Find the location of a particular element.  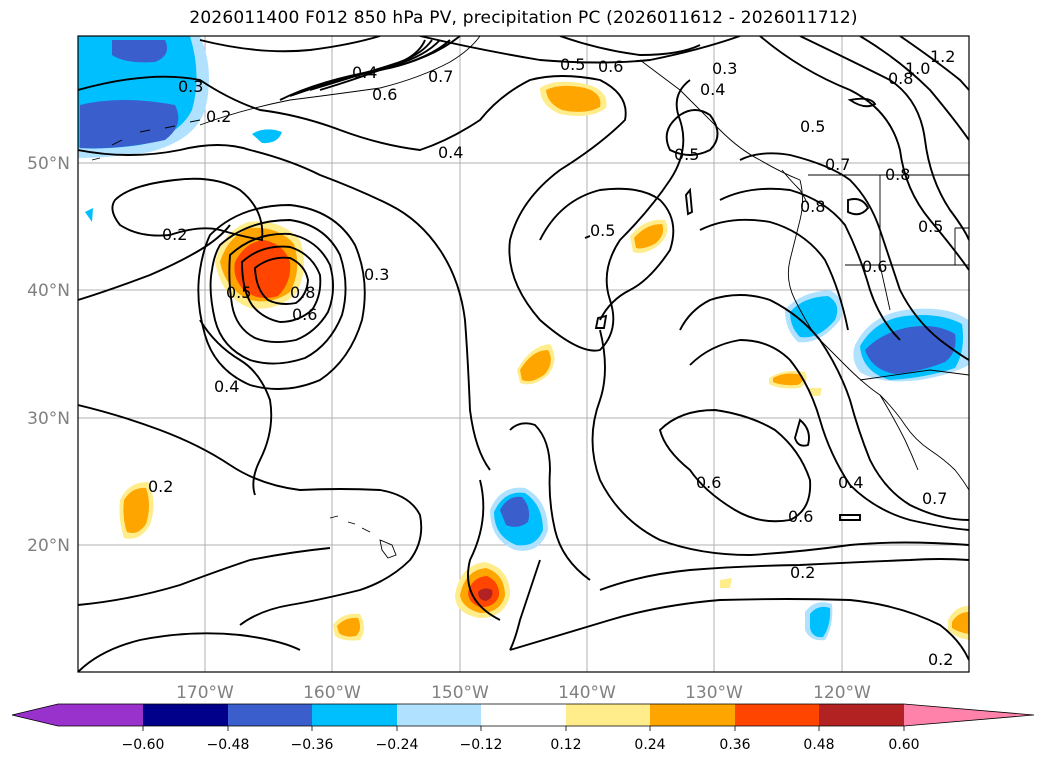

colorbar-tick-label: 0.12 is located at coordinates (565, 745).